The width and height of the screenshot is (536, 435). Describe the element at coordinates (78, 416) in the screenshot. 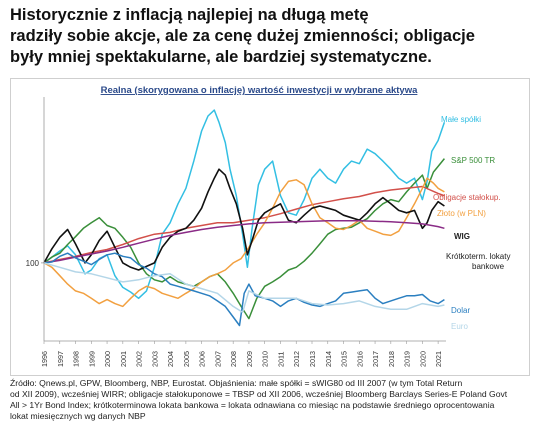

I see `footnote-line-4: lokat miesięcznych wg danych NBP` at that location.